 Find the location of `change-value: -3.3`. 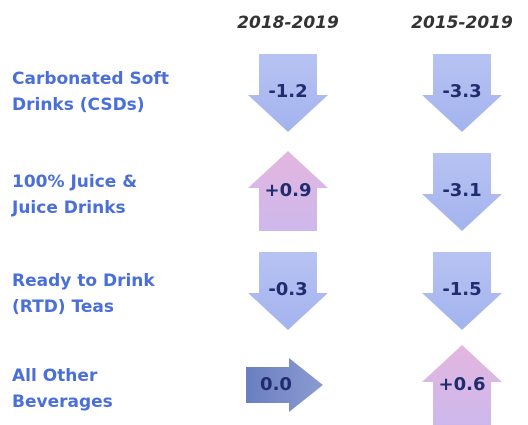

change-value: -3.3 is located at coordinates (461, 91).